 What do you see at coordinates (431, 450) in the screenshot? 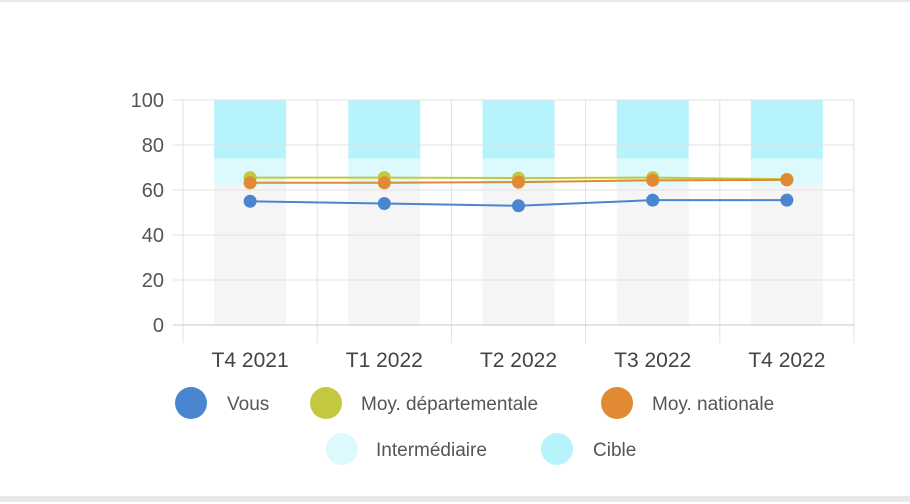
I see `legend-label: Intermédiaire` at bounding box center [431, 450].